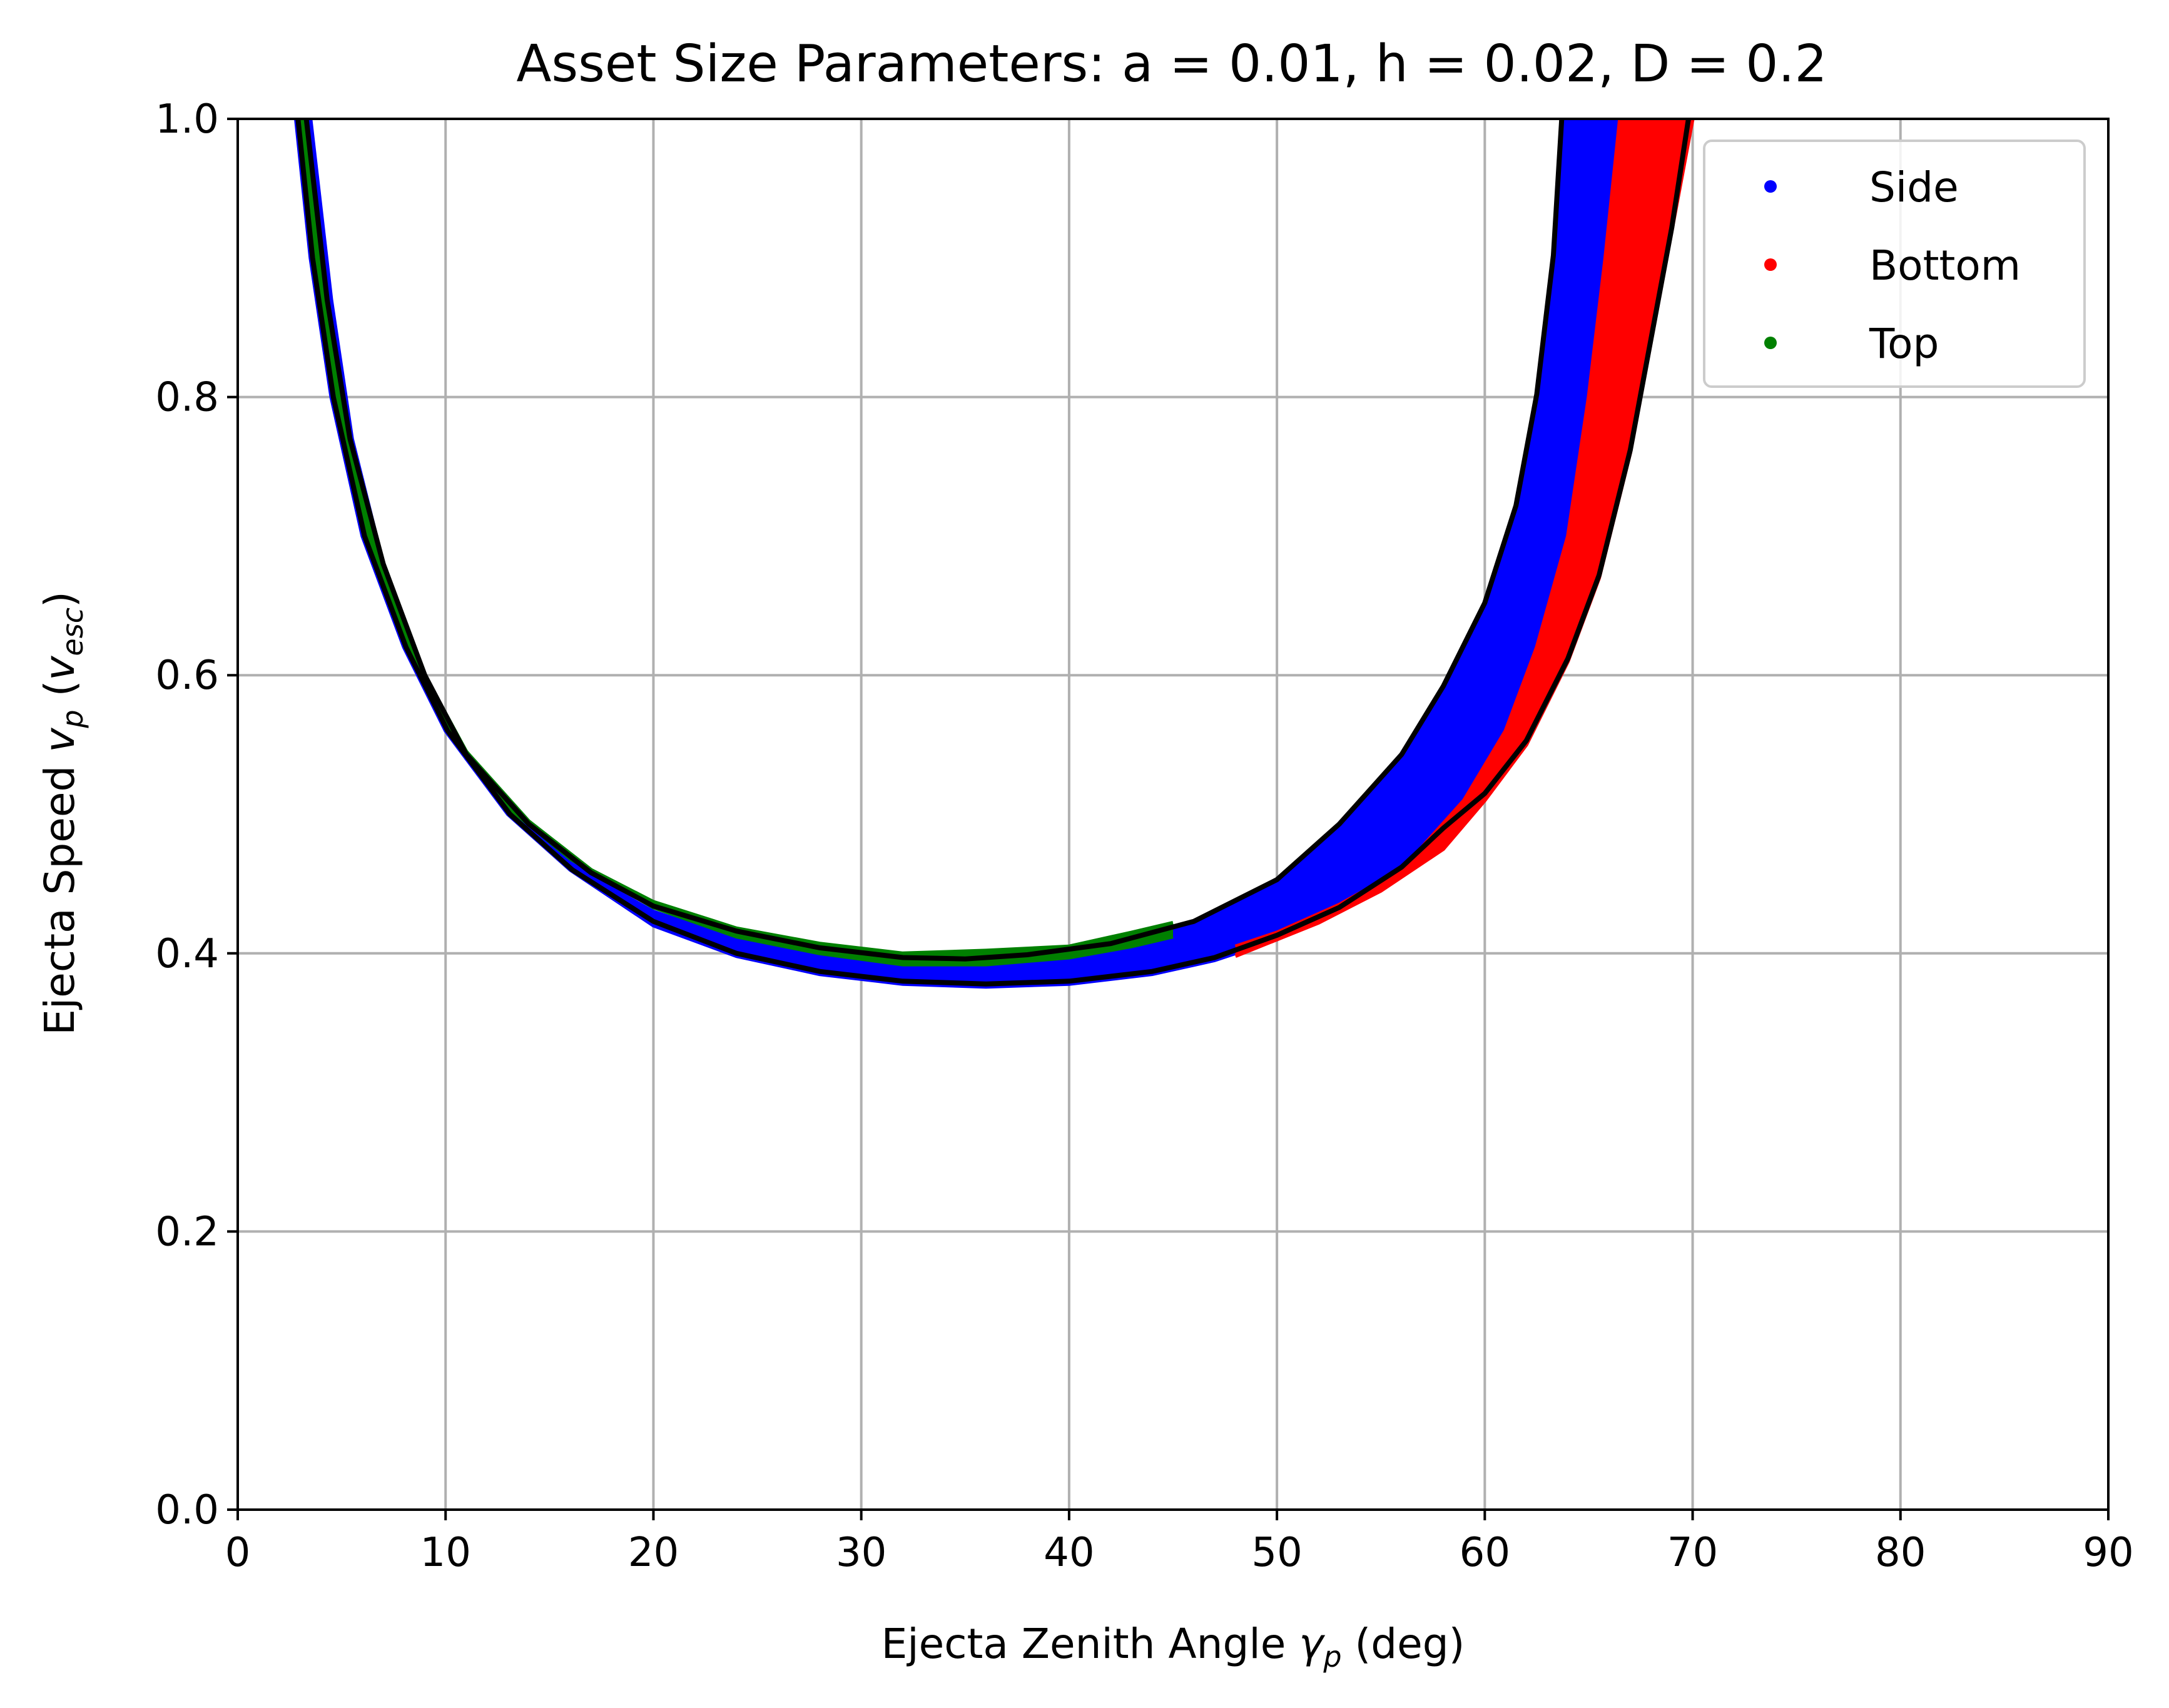 The width and height of the screenshot is (2169, 1708). I want to click on x-tick-label: 30, so click(861, 1553).